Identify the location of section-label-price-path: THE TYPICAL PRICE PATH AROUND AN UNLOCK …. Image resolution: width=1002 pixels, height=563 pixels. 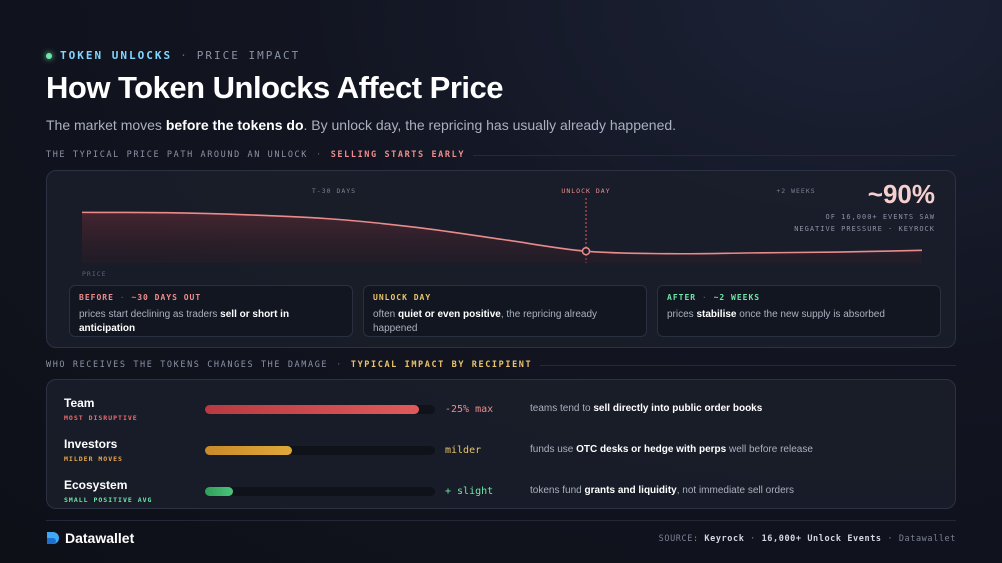
(501, 155).